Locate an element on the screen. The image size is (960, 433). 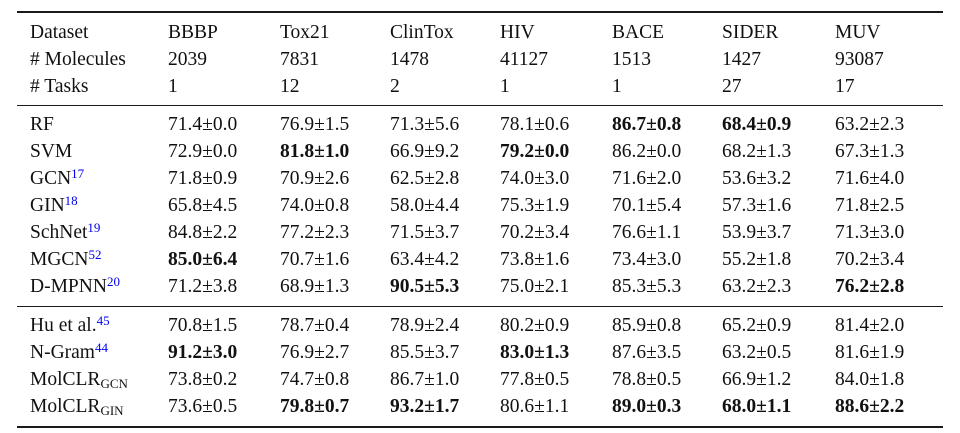
score-cell: 63.2±2.3 is located at coordinates (757, 286).